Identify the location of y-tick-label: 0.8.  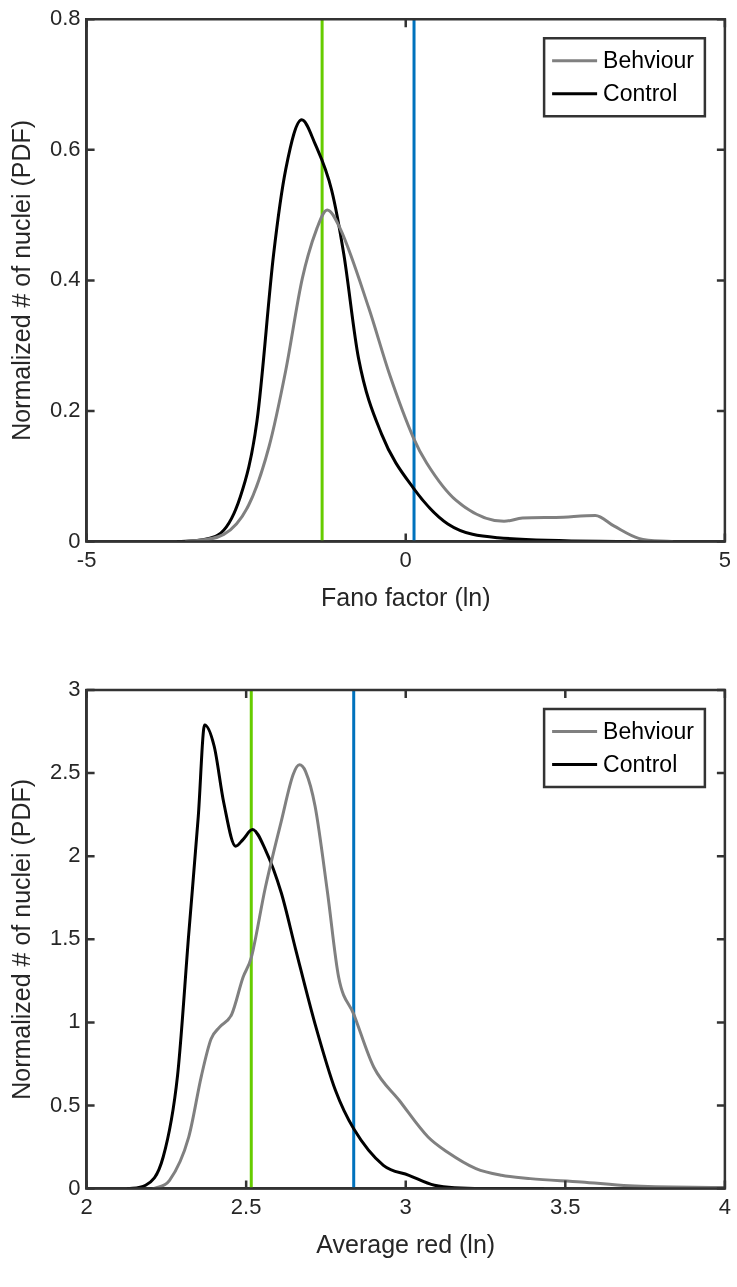
(65, 18).